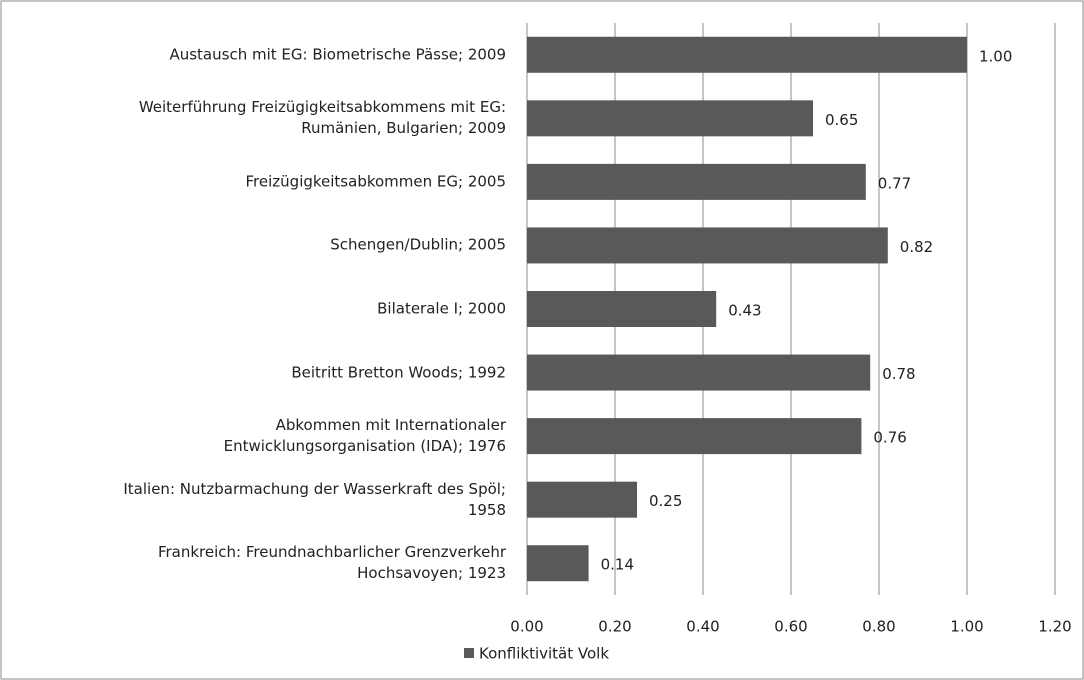 The height and width of the screenshot is (680, 1084). What do you see at coordinates (441, 308) in the screenshot?
I see `y-tick-label: Bilaterale I; 2000` at bounding box center [441, 308].